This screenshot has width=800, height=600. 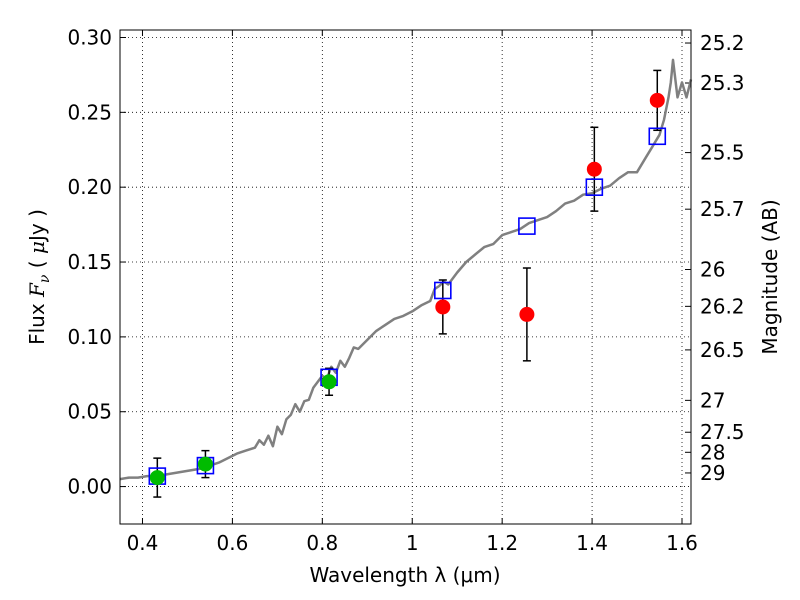 What do you see at coordinates (712, 400) in the screenshot?
I see `y2-tick-label: 27` at bounding box center [712, 400].